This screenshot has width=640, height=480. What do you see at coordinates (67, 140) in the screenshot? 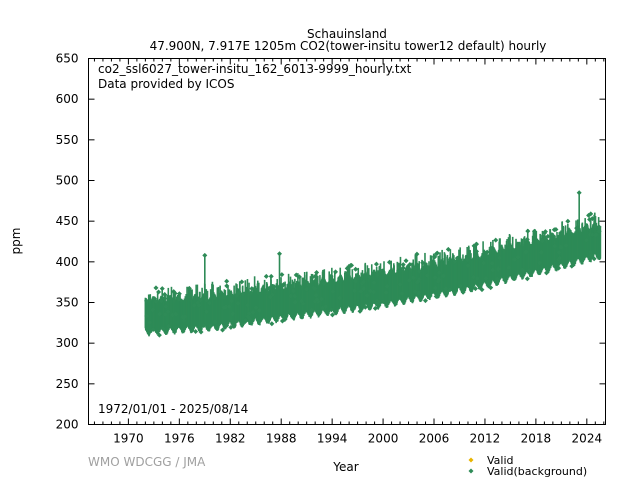
I see `y-tick-label: 550` at bounding box center [67, 140].